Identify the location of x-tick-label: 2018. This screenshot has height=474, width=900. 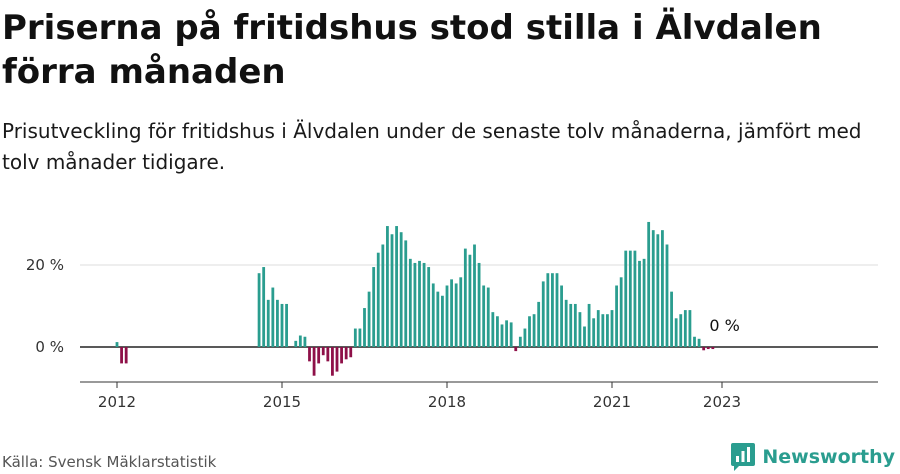
(447, 402).